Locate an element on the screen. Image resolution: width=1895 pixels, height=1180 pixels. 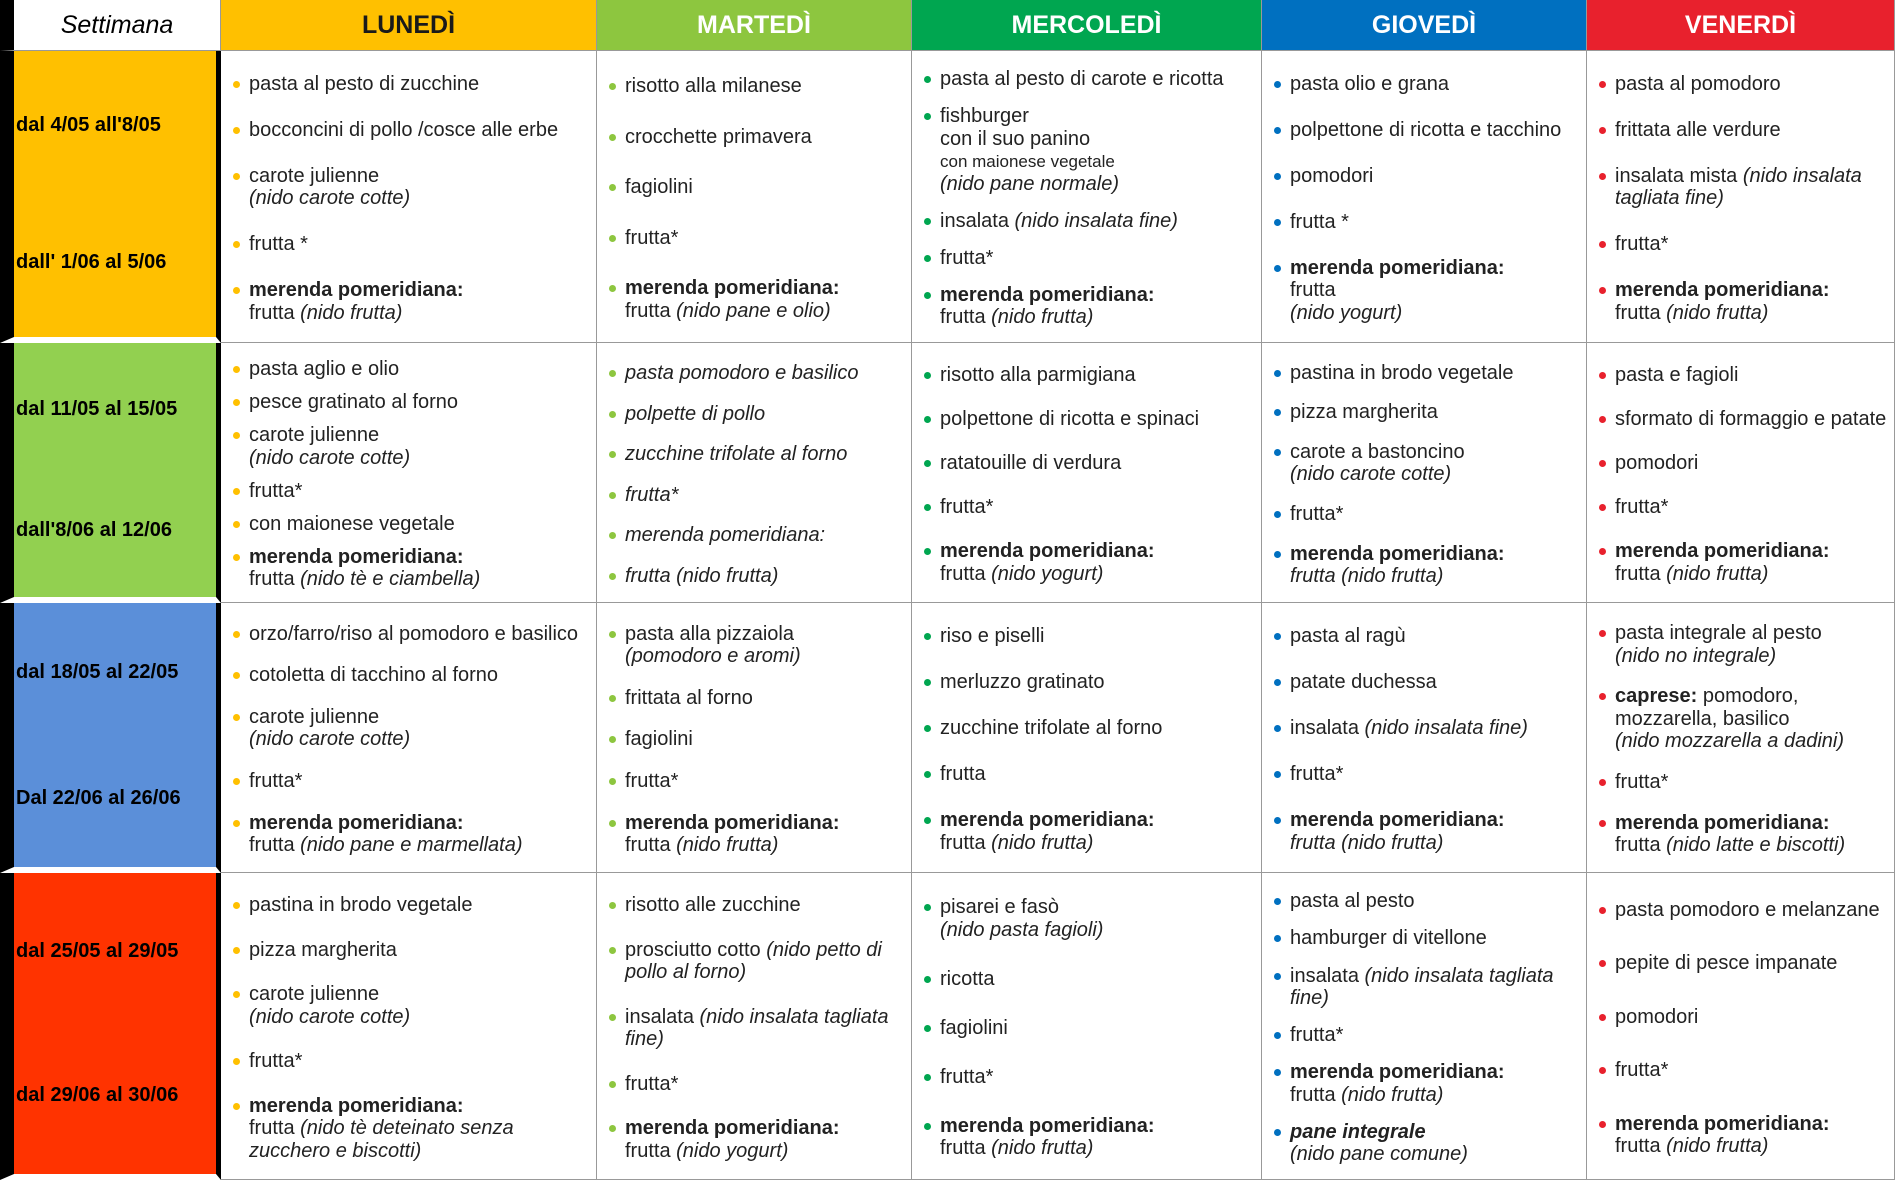
menu-item: pizza margherita is located at coordinates (410, 950).